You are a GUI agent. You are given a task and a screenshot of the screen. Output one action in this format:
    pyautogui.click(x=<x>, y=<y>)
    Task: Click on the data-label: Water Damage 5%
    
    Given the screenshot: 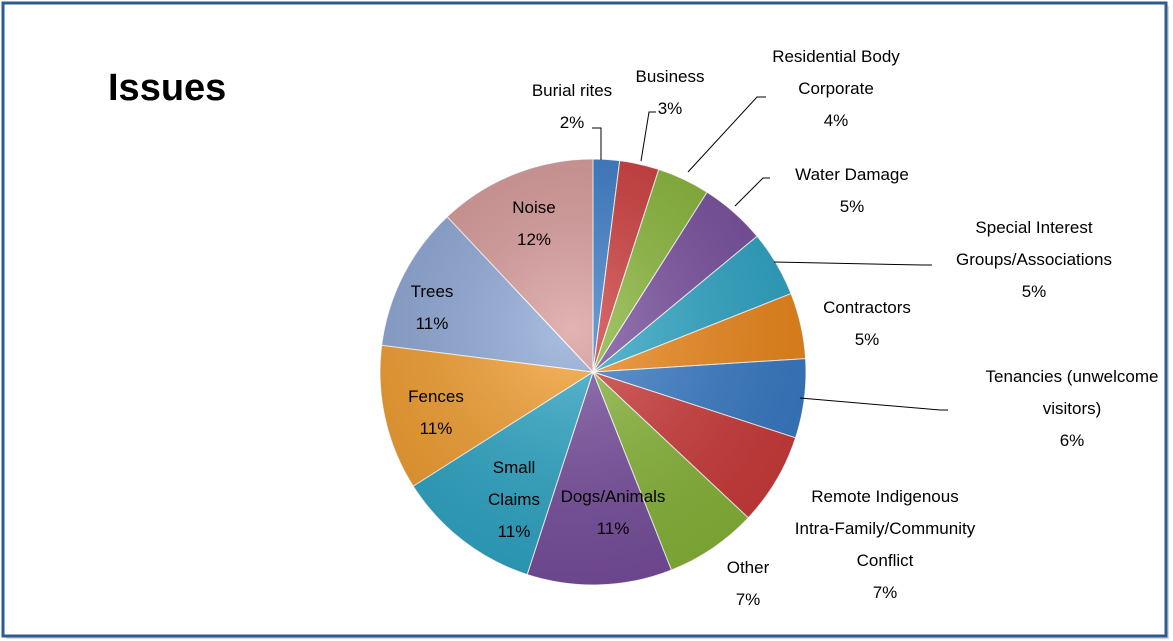 What is the action you would take?
    pyautogui.click(x=852, y=191)
    